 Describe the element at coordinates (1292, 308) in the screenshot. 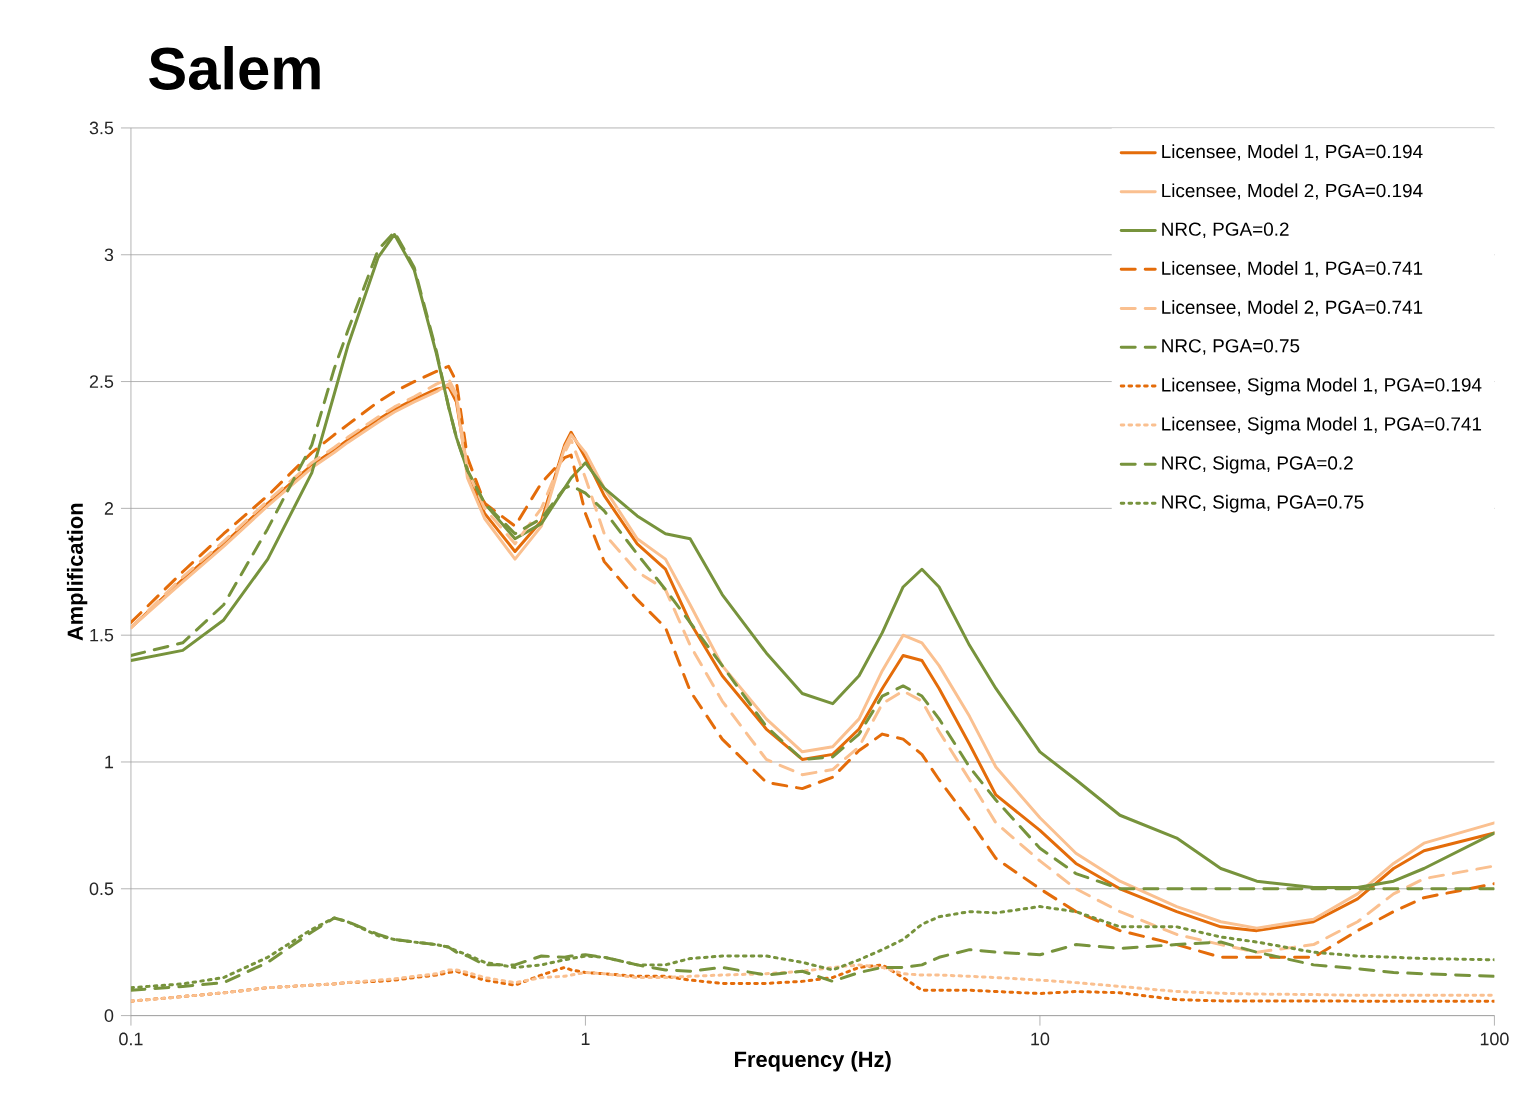

I see `legend-label: Licensee, Model 2, PGA=0.741` at that location.